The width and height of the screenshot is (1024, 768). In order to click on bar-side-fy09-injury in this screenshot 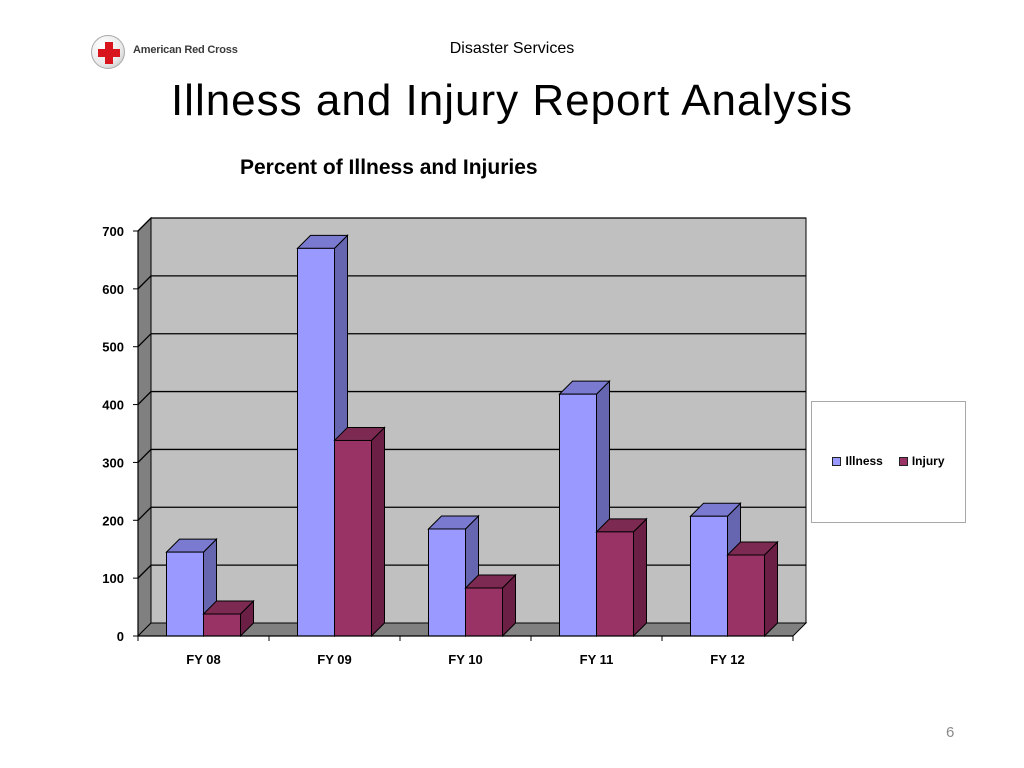, I will do `click(378, 532)`.